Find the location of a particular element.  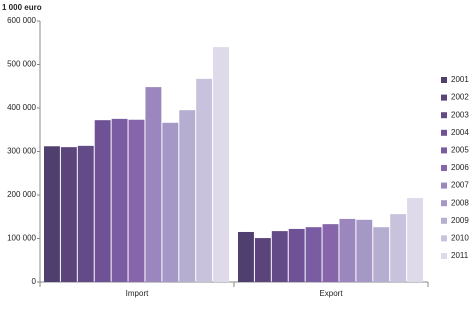

y-tick-label: 100 000 is located at coordinates (21, 238).